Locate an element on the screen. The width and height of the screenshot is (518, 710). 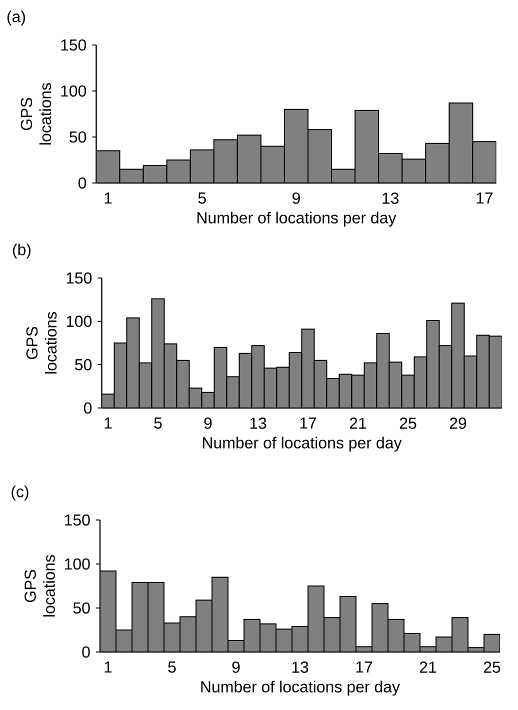
chart-title: (a) is located at coordinates (16, 18).